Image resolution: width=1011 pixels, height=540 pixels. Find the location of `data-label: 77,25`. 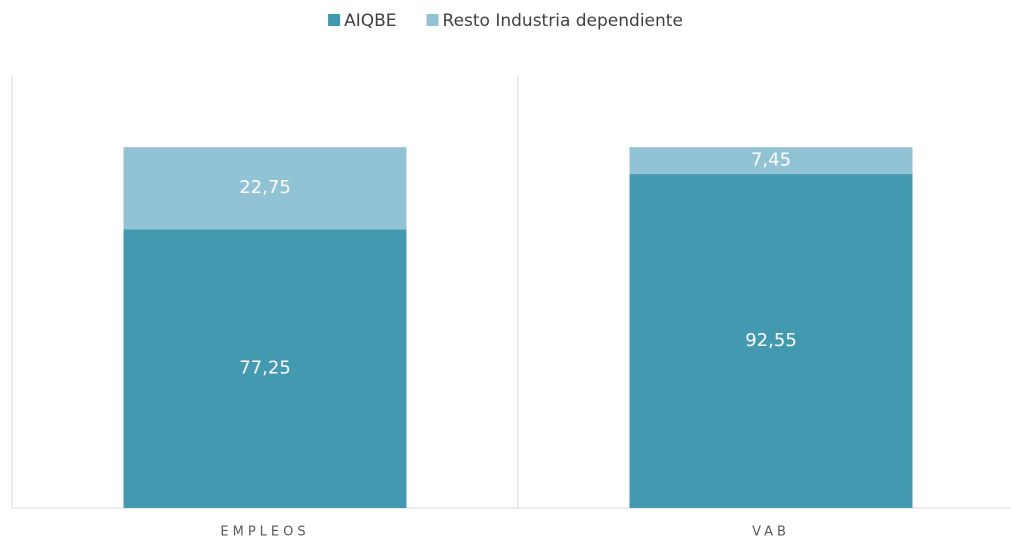

data-label: 77,25 is located at coordinates (265, 368).